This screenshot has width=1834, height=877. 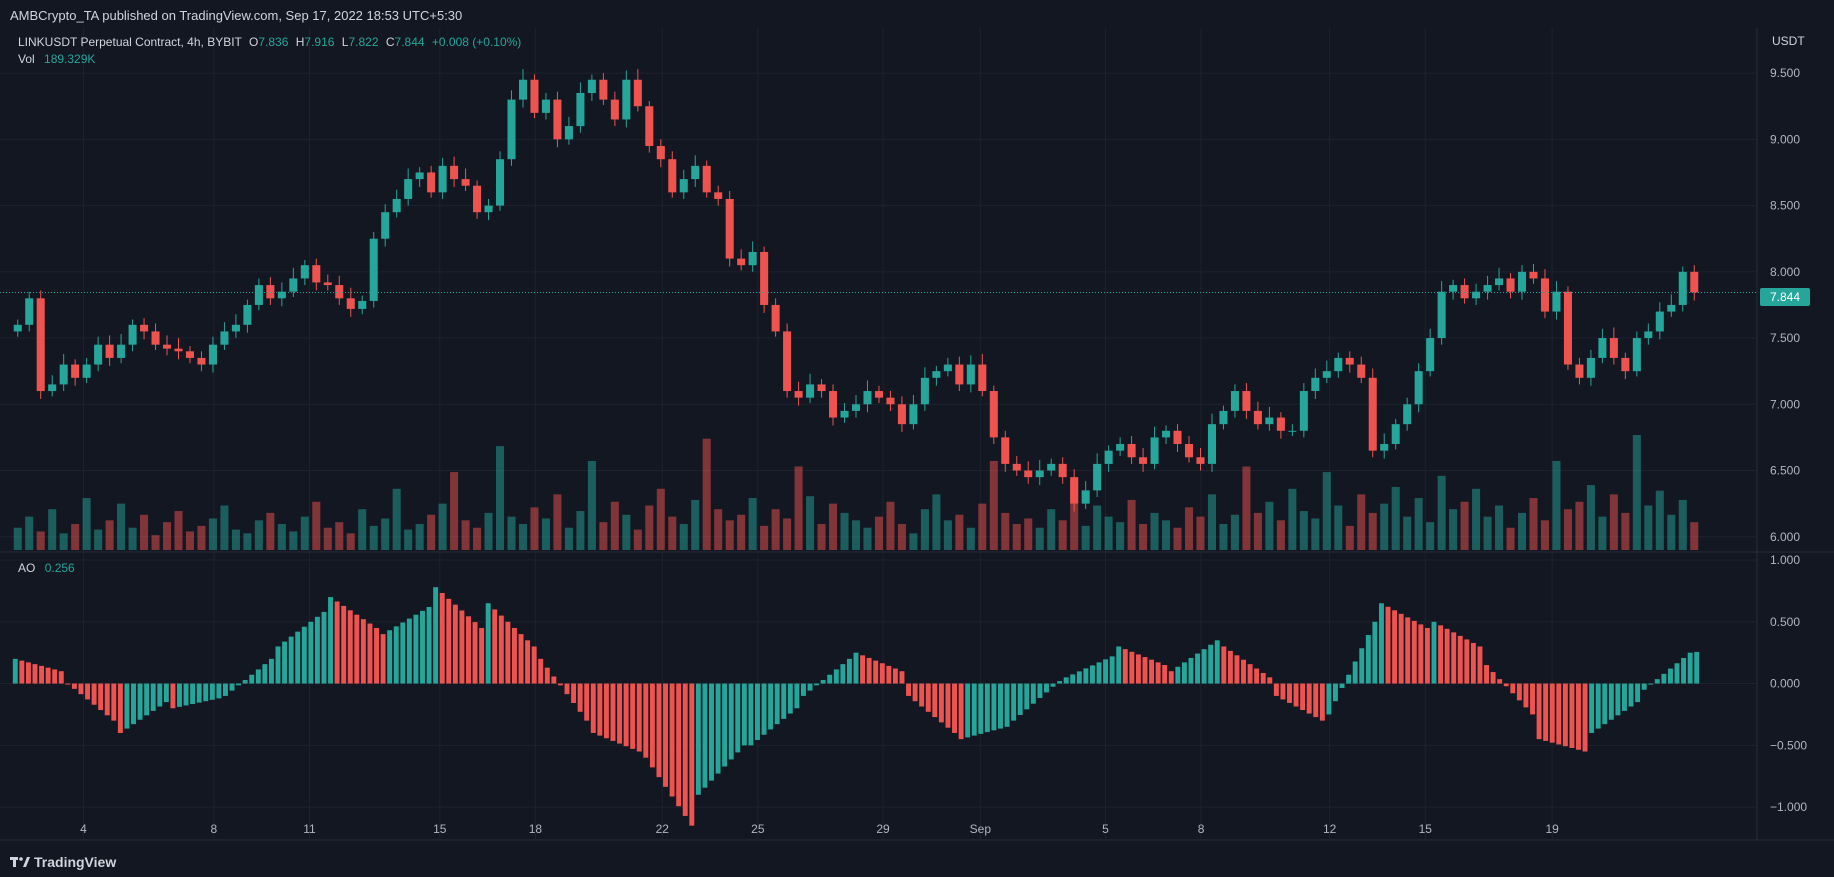 What do you see at coordinates (273, 42) in the screenshot?
I see `open-value: 7.836` at bounding box center [273, 42].